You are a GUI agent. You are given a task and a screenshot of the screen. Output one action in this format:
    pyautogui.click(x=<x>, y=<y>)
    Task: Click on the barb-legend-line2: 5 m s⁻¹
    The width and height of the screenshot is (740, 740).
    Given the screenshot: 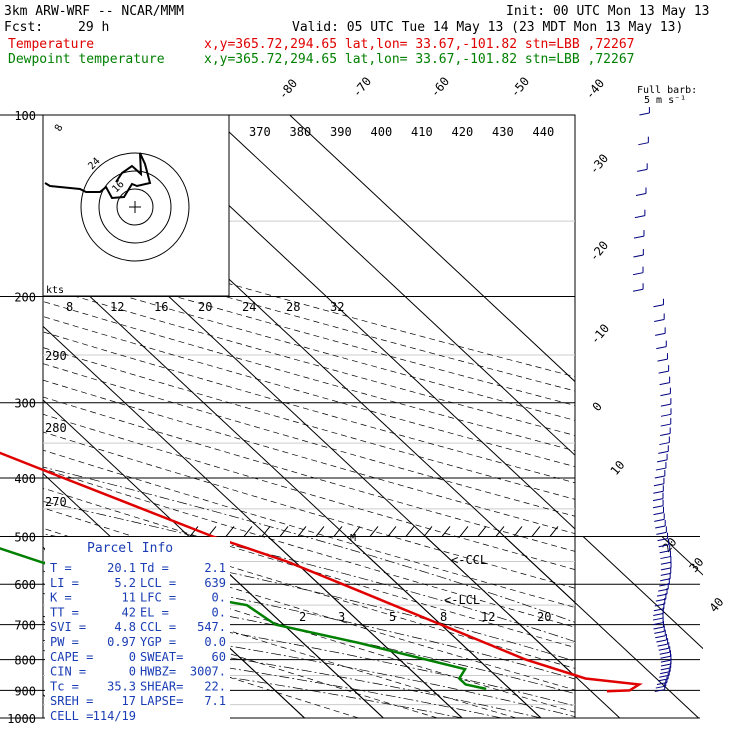 What is the action you would take?
    pyautogui.click(x=665, y=100)
    